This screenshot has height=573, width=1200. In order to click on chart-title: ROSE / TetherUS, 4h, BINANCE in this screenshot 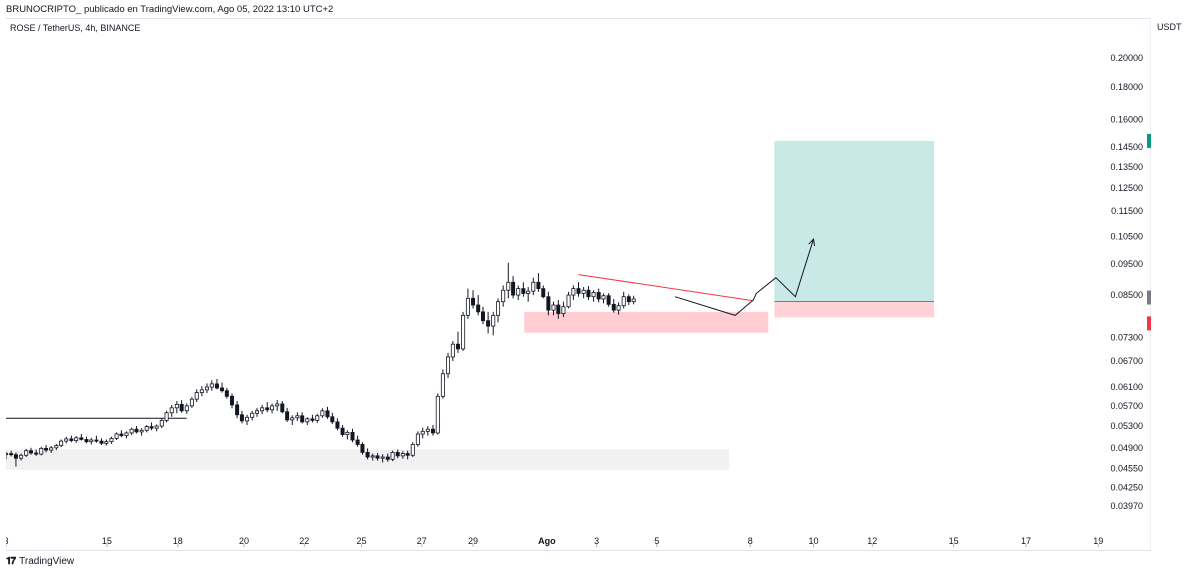, I will do `click(75, 28)`.